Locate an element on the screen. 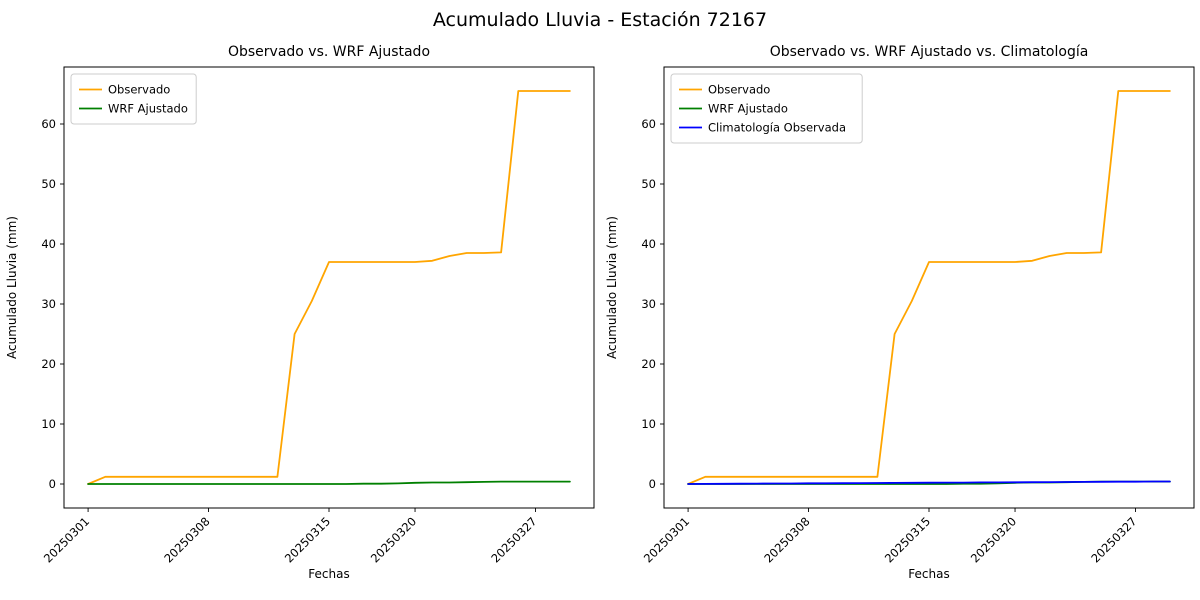 The height and width of the screenshot is (600, 1200). legend-label: Climatología Observada is located at coordinates (777, 128).